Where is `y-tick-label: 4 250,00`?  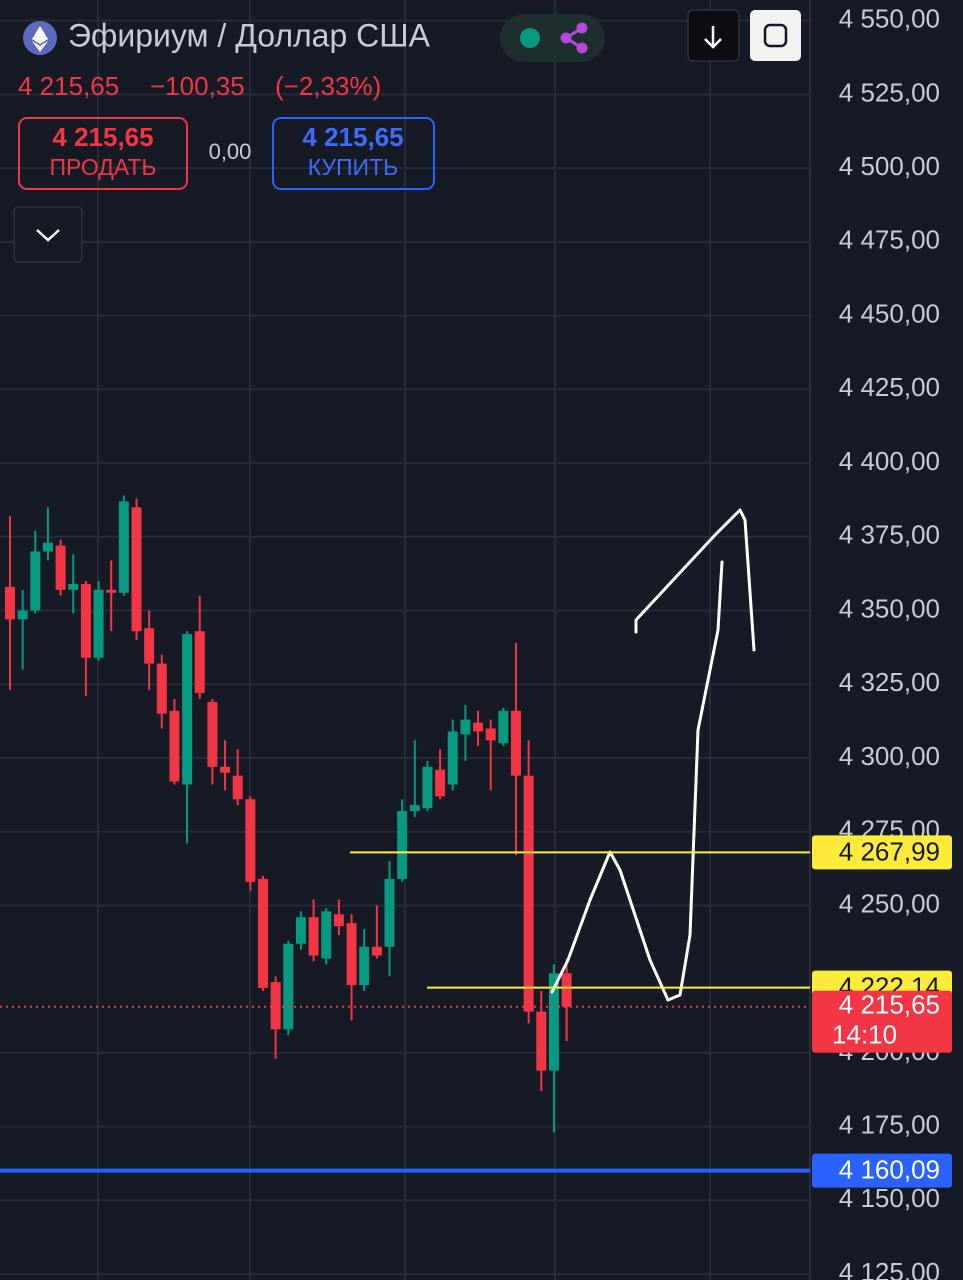
y-tick-label: 4 250,00 is located at coordinates (889, 903).